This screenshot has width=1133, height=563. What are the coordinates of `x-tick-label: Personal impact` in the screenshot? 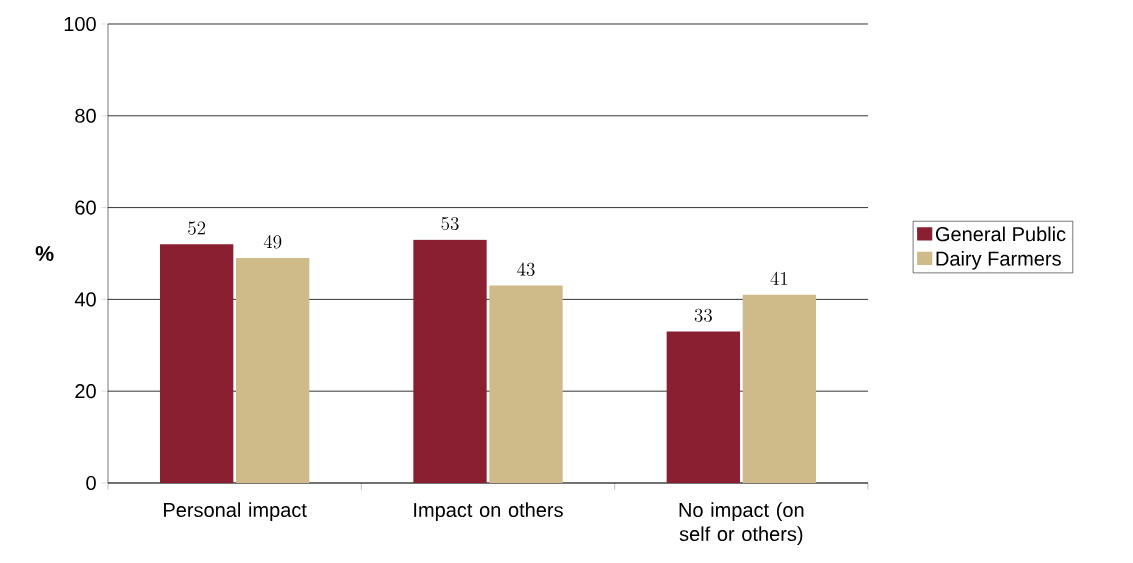 It's located at (235, 511).